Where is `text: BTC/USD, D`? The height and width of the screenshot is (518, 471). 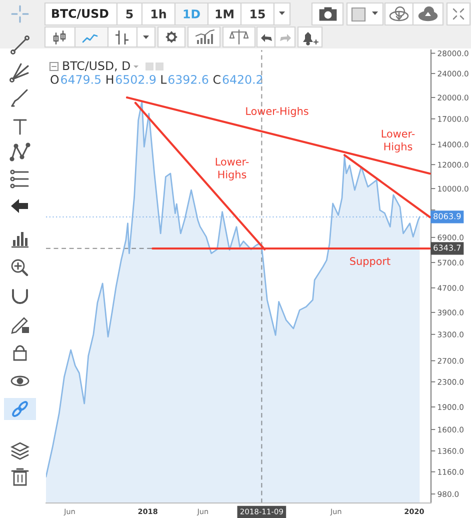 text: BTC/USD, D is located at coordinates (96, 66).